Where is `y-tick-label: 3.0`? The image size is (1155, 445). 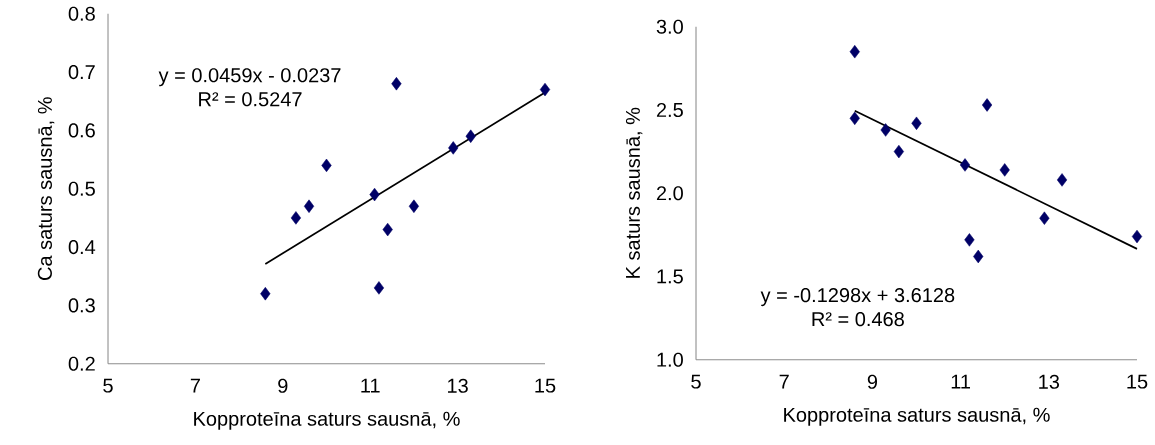 y-tick-label: 3.0 is located at coordinates (669, 26).